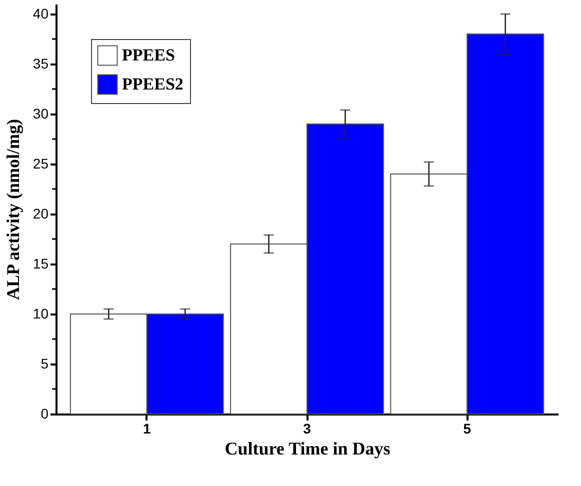 The height and width of the screenshot is (486, 581). Describe the element at coordinates (467, 428) in the screenshot. I see `x-tick-label: 5` at that location.